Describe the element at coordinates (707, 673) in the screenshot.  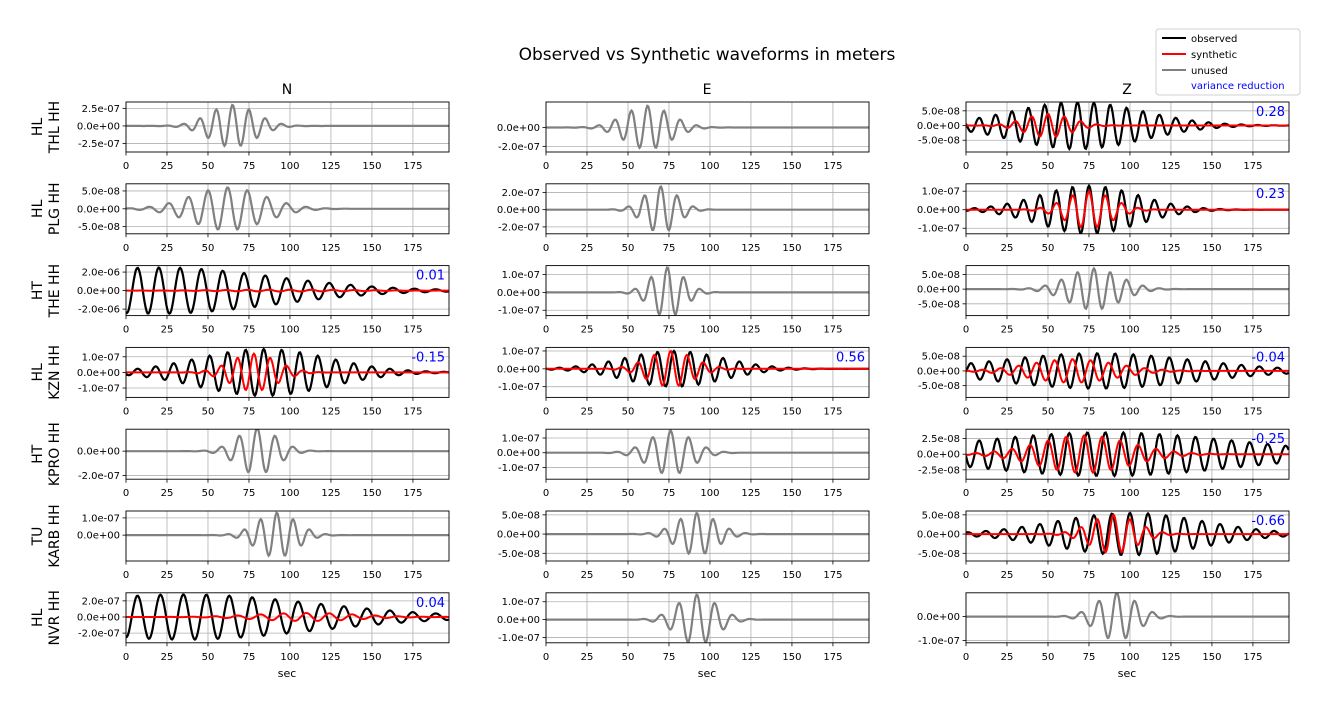
I see `xlabel-e: sec` at that location.